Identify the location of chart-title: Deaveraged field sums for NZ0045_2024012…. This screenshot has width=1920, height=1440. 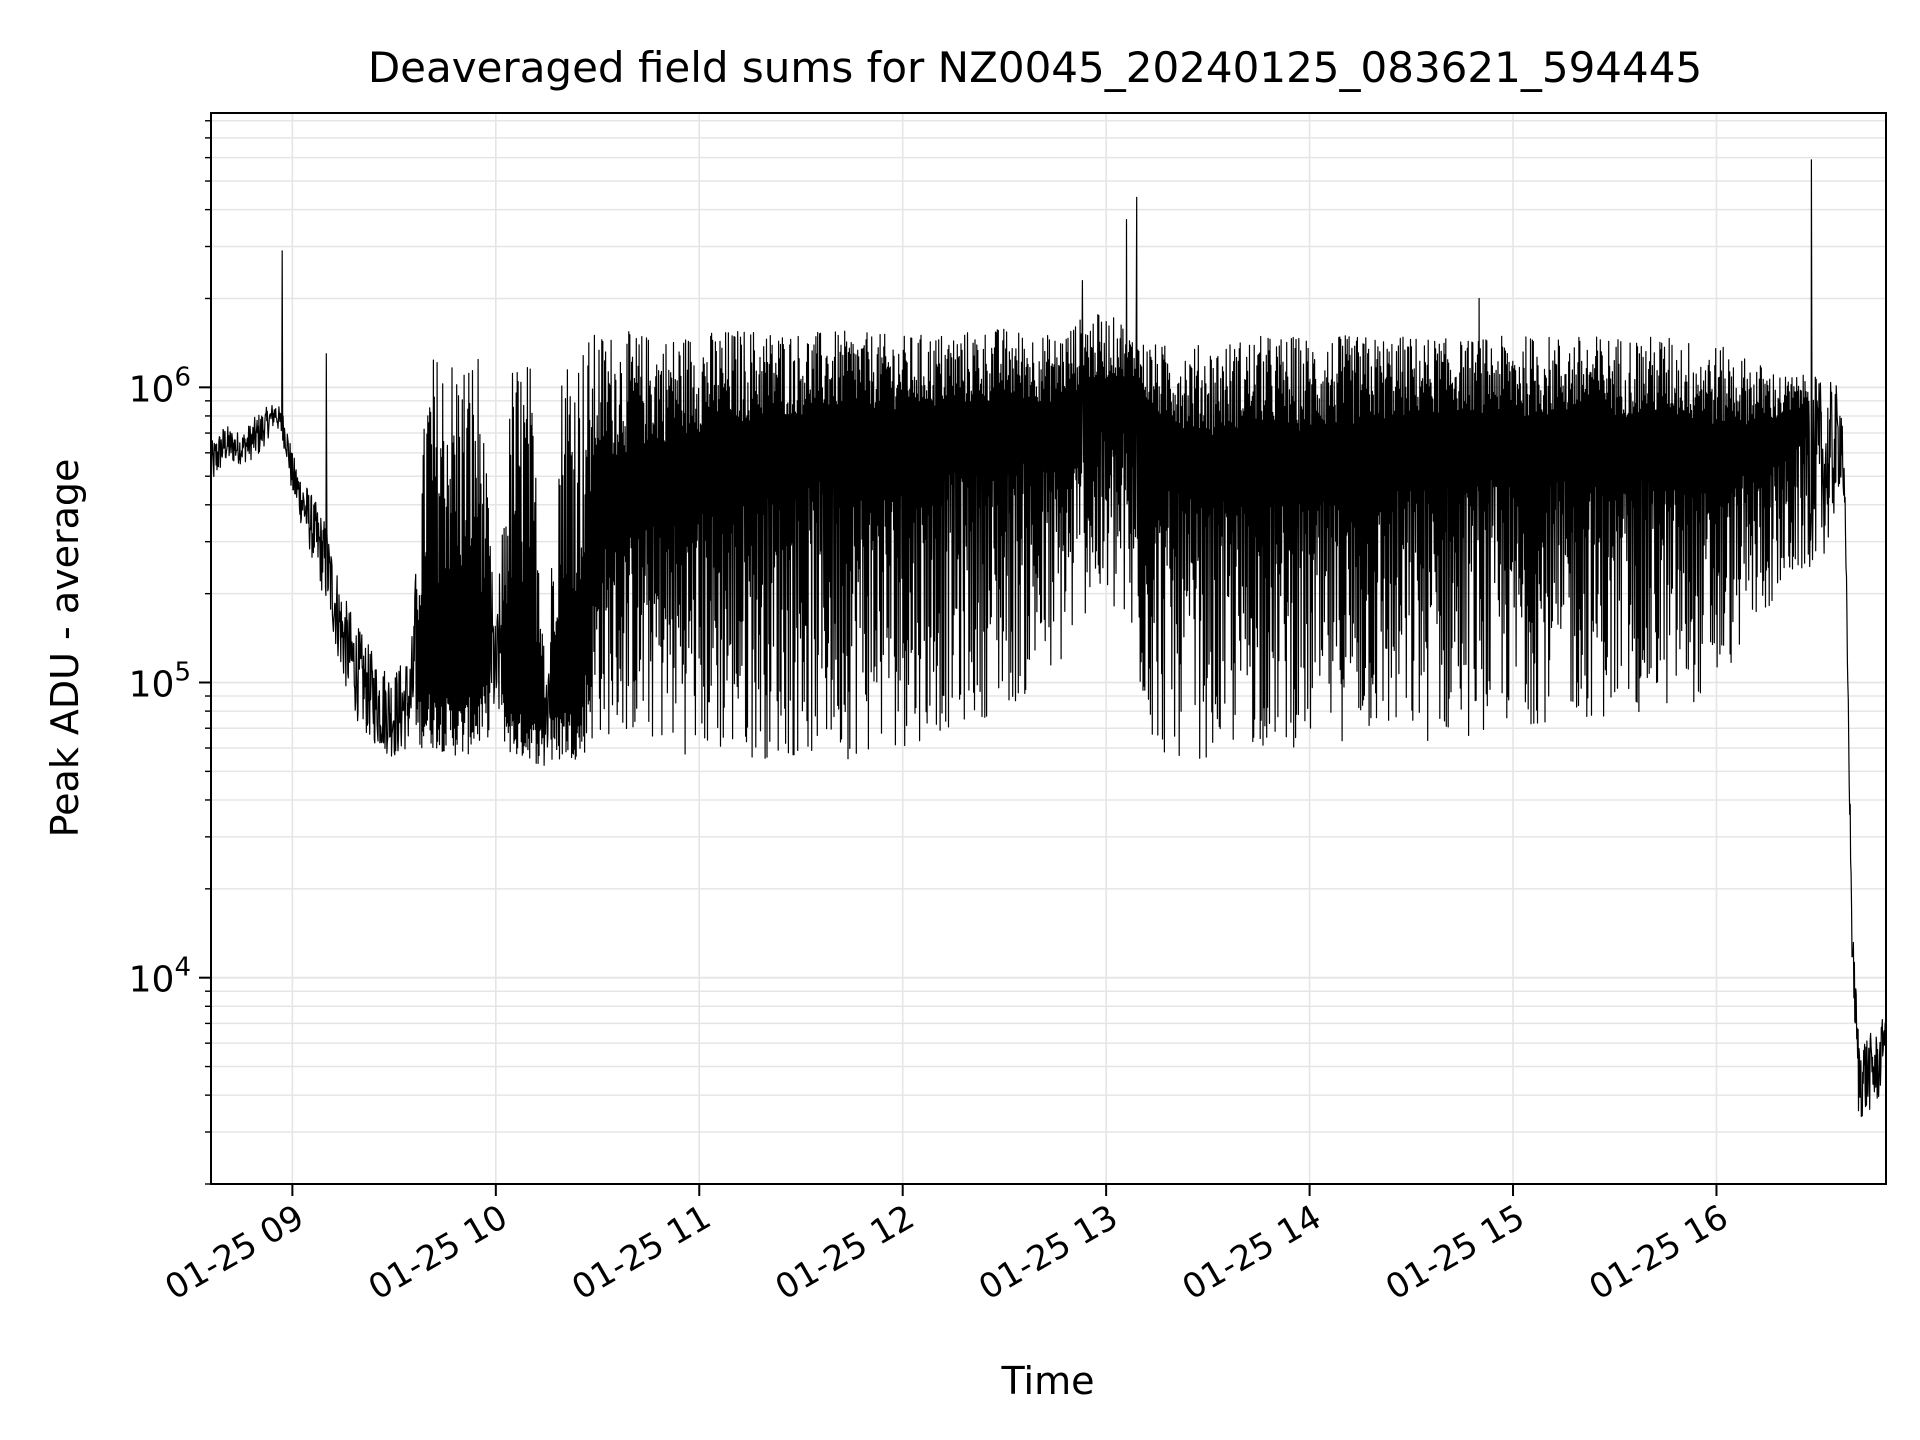
(1035, 67).